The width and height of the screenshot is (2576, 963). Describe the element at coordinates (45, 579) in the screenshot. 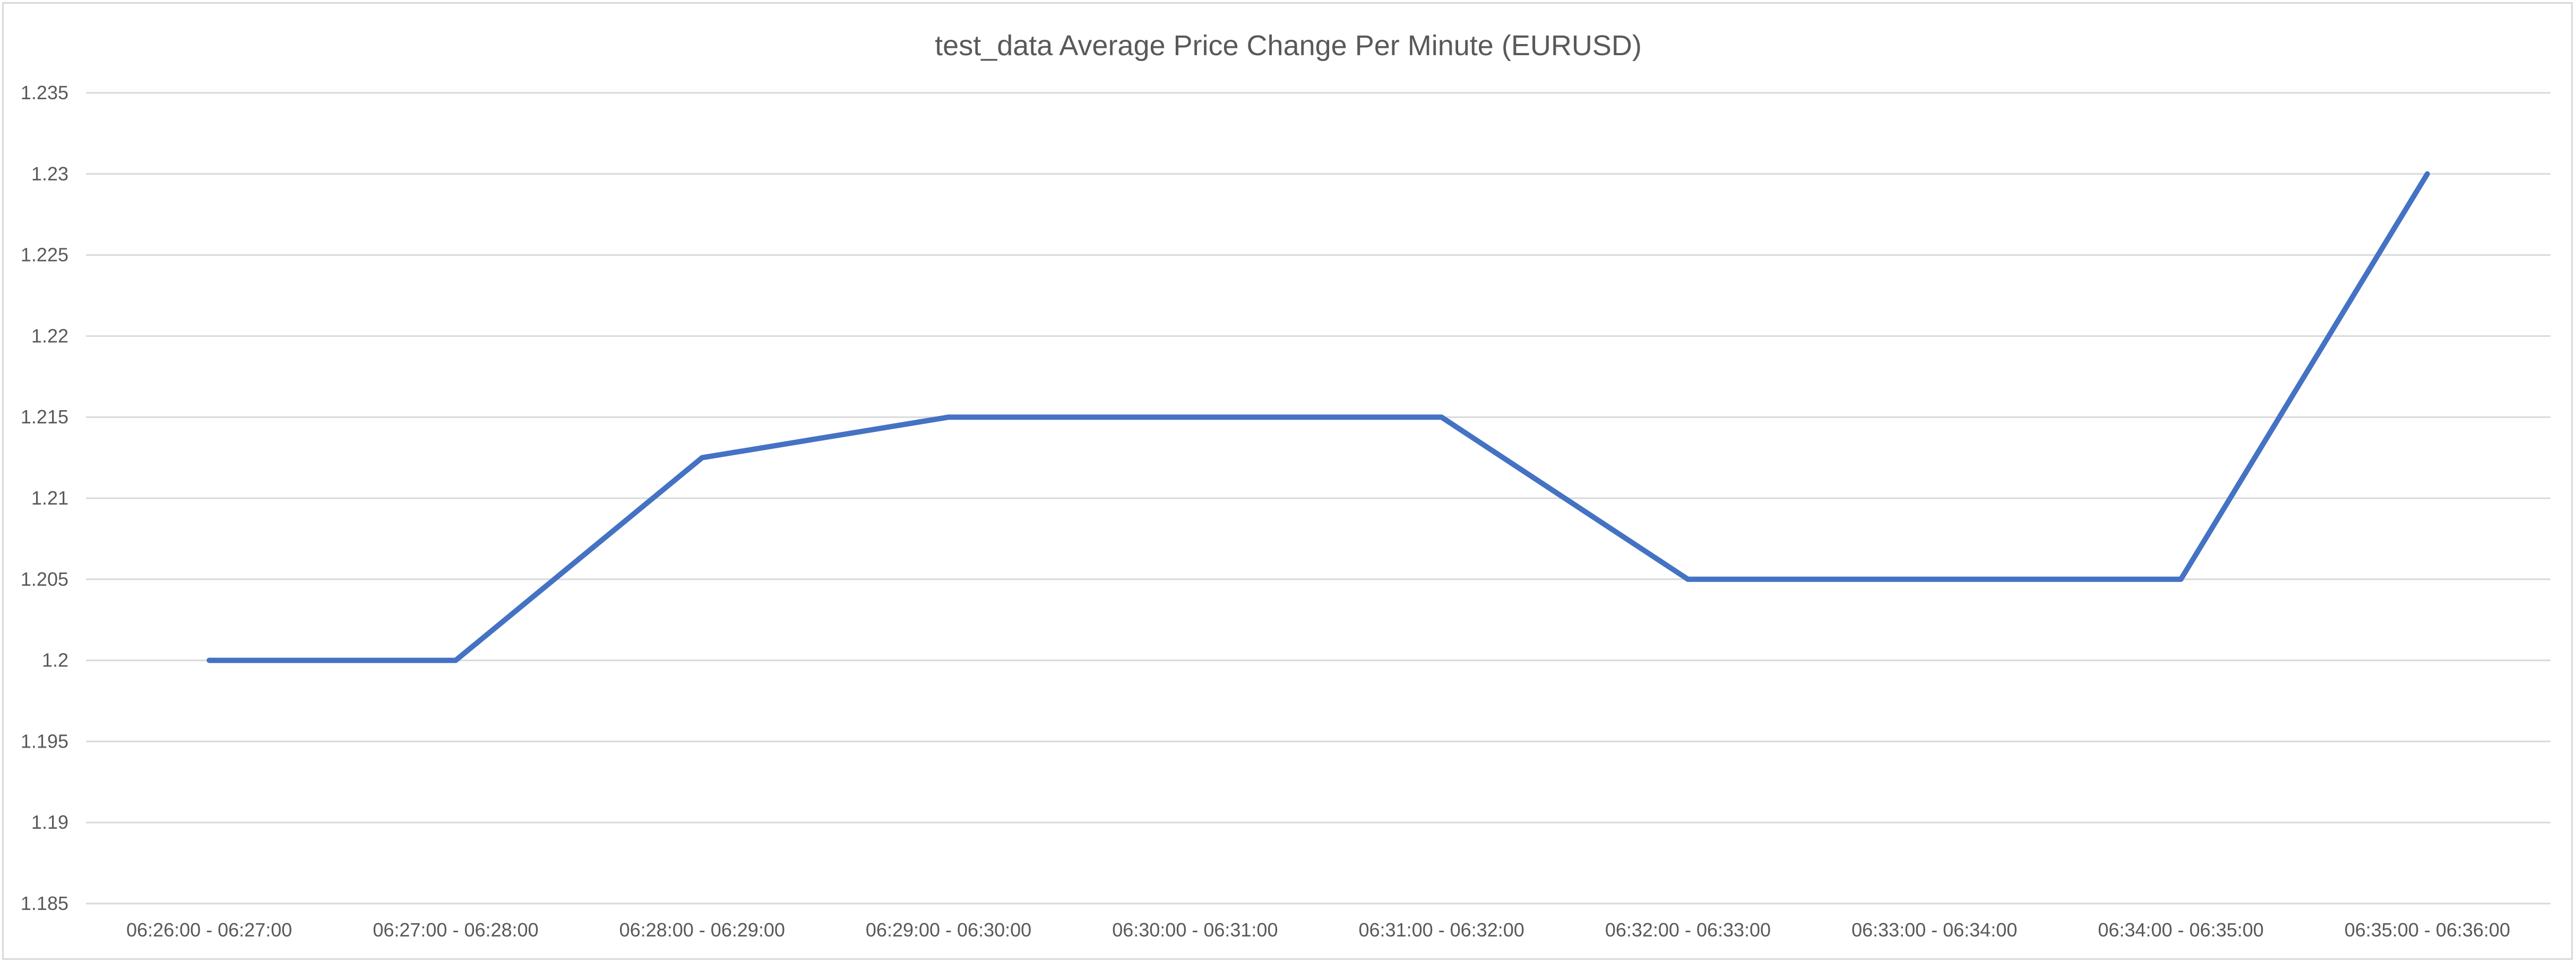

I see `y-tick-label: 1.205` at that location.